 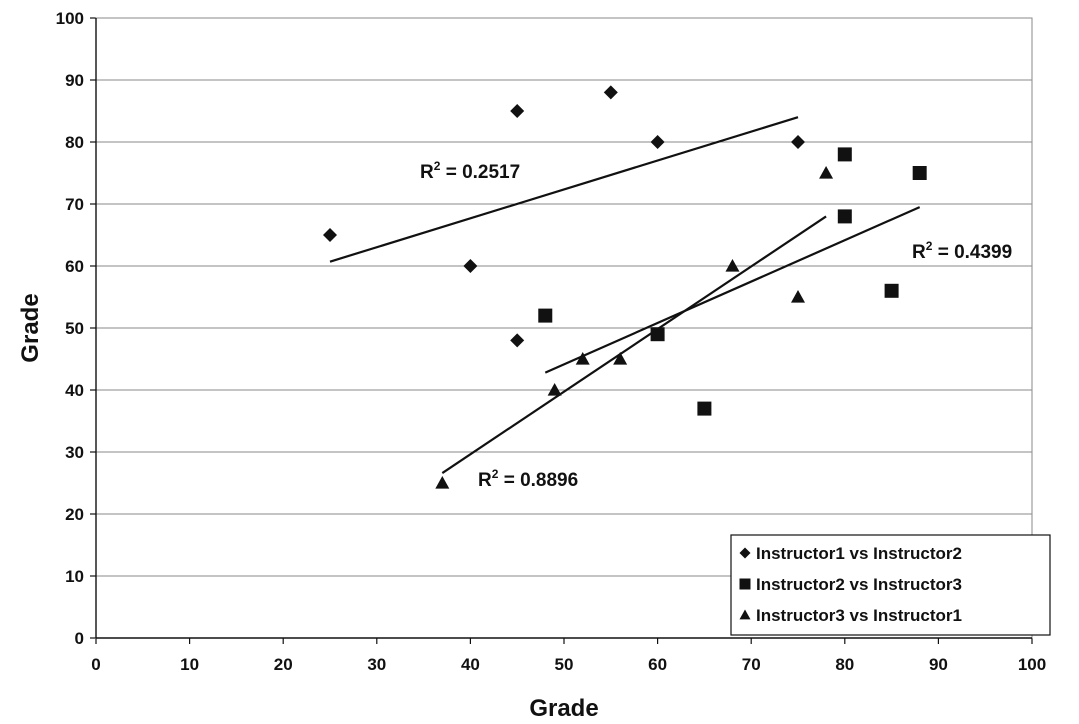 I want to click on y-tick-label: 10, so click(x=74, y=576).